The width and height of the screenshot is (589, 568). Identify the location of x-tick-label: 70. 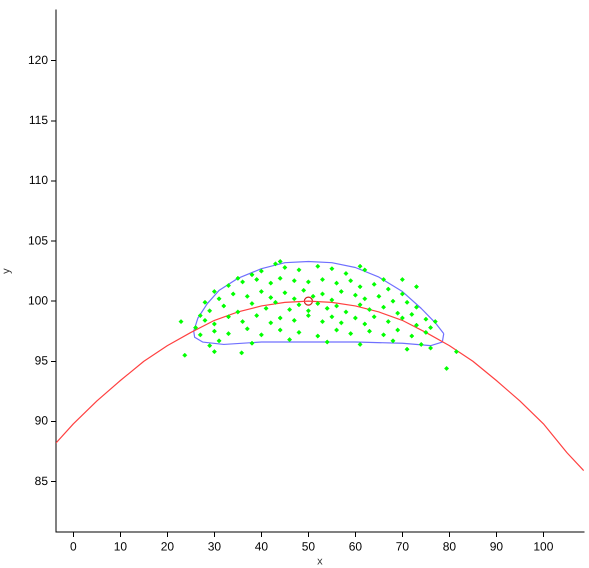
(403, 547).